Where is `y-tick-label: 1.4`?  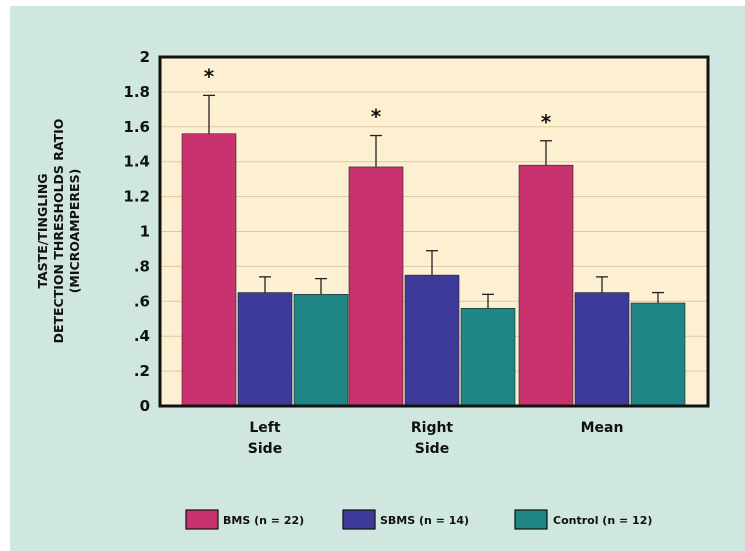
y-tick-label: 1.4 is located at coordinates (136, 162).